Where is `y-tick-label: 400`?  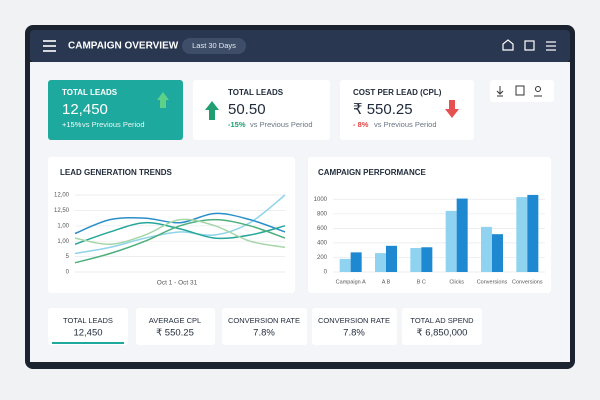 y-tick-label: 400 is located at coordinates (322, 243).